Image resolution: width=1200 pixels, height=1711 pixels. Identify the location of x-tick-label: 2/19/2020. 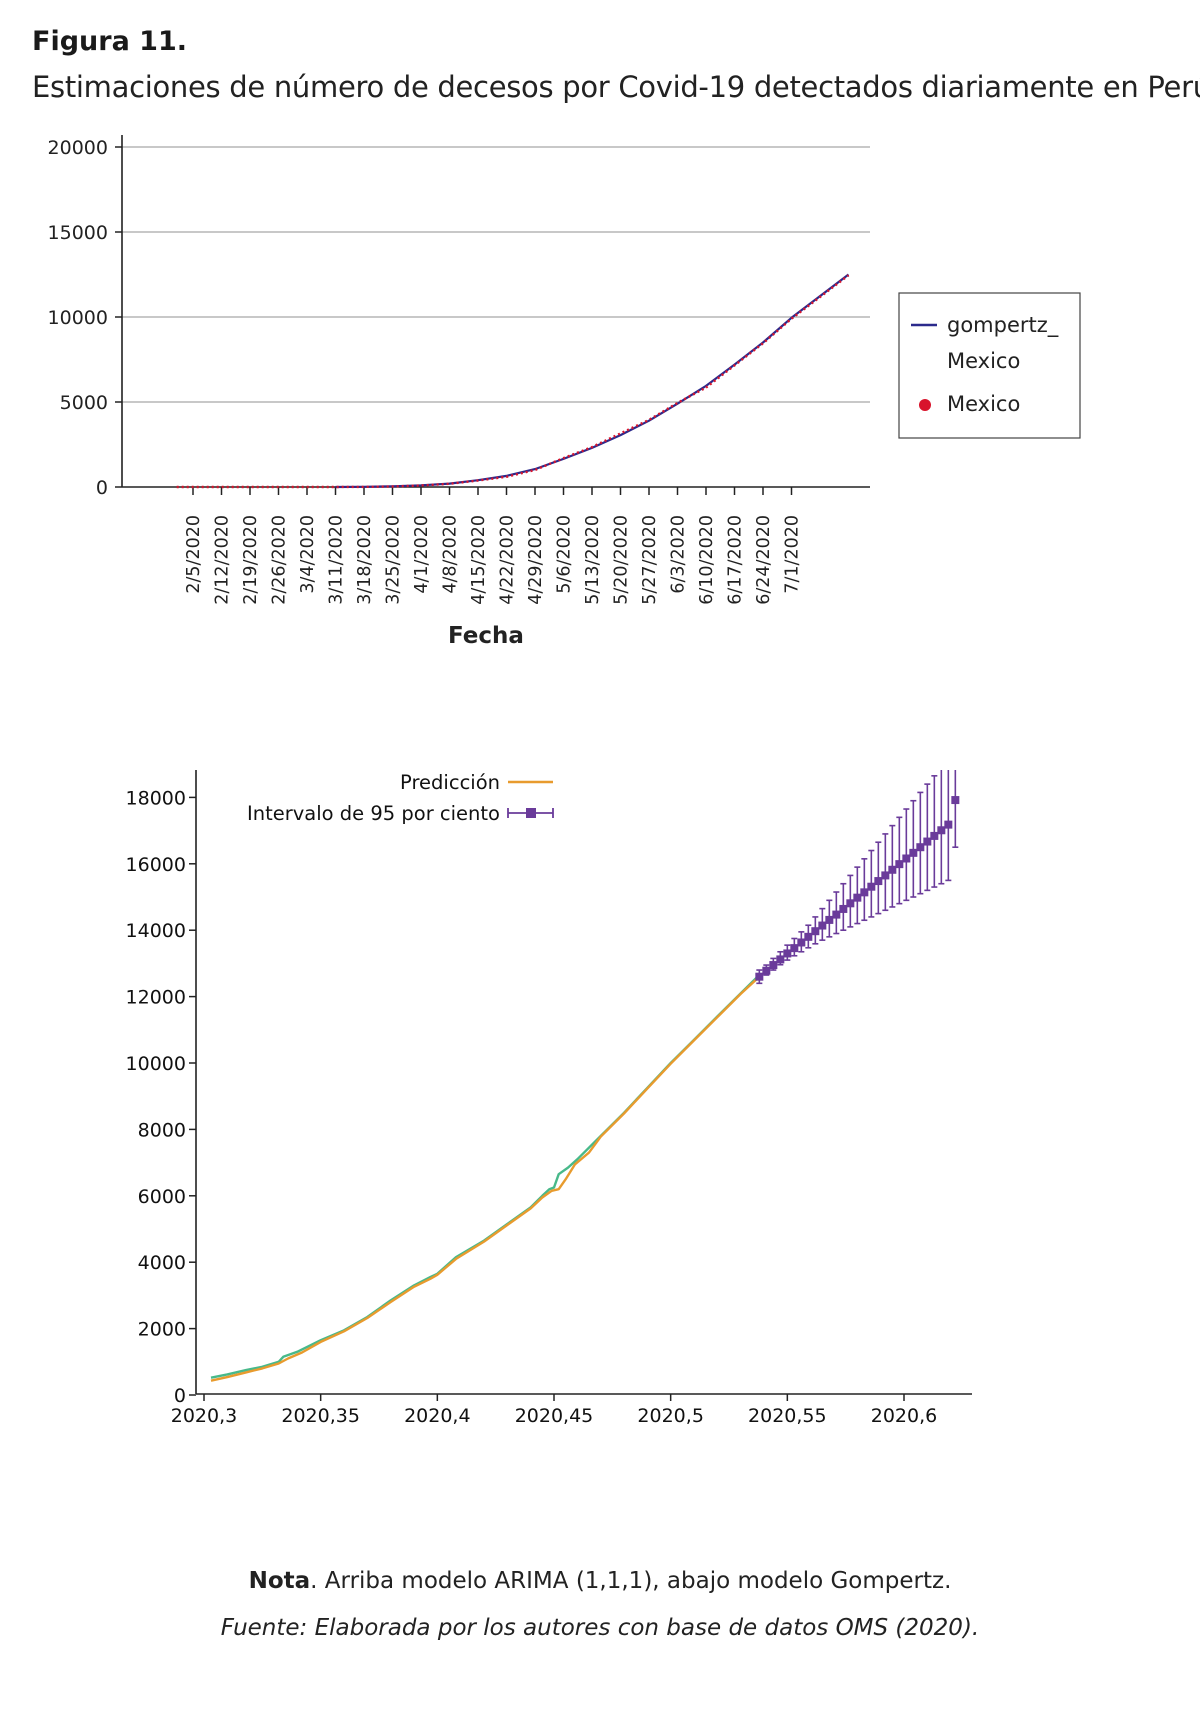
(251, 560).